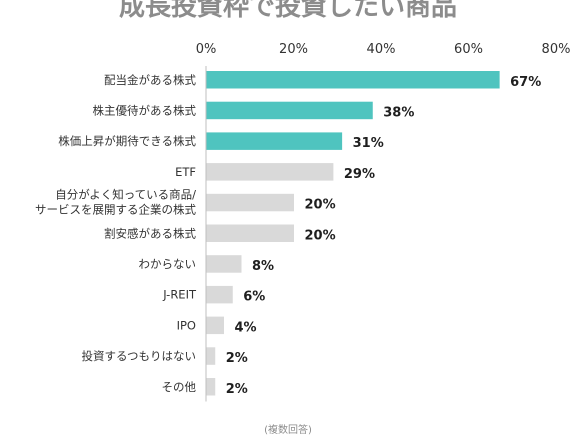  Describe the element at coordinates (150, 233) in the screenshot. I see `category-label: 割安感がある株式` at that location.